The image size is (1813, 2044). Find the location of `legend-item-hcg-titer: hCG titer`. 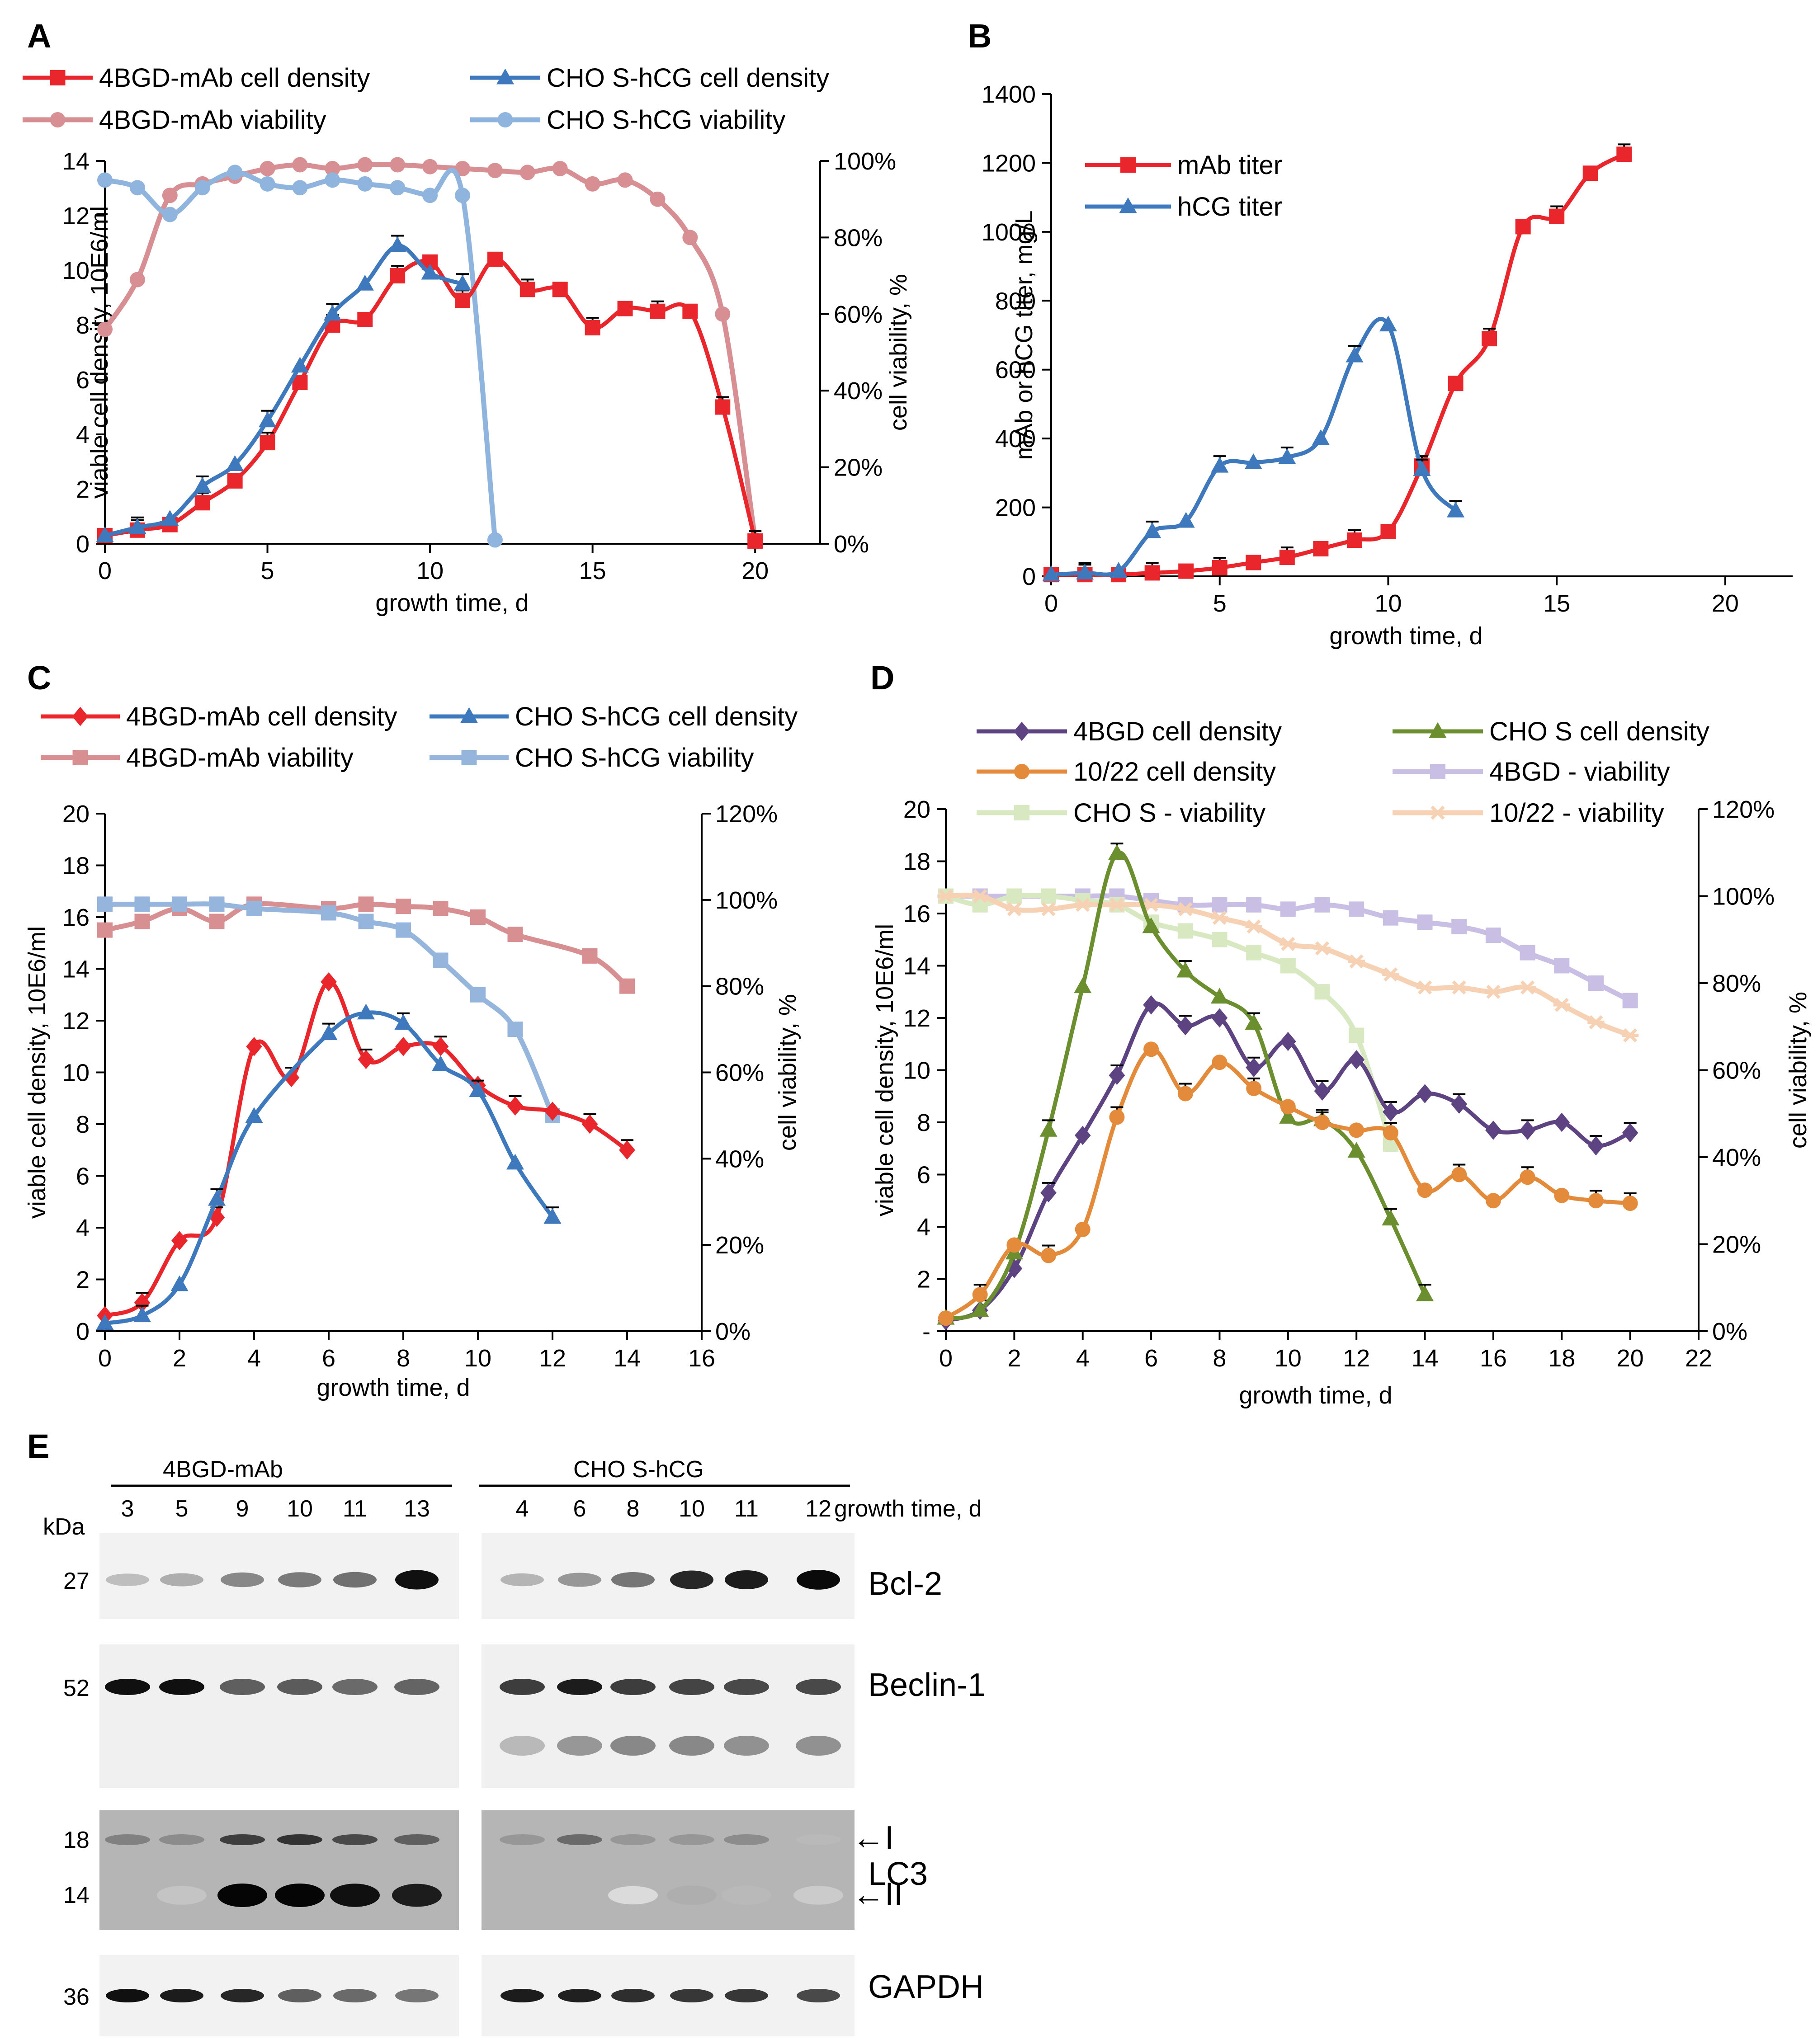

legend-item-hcg-titer: hCG titer is located at coordinates (1183, 206).